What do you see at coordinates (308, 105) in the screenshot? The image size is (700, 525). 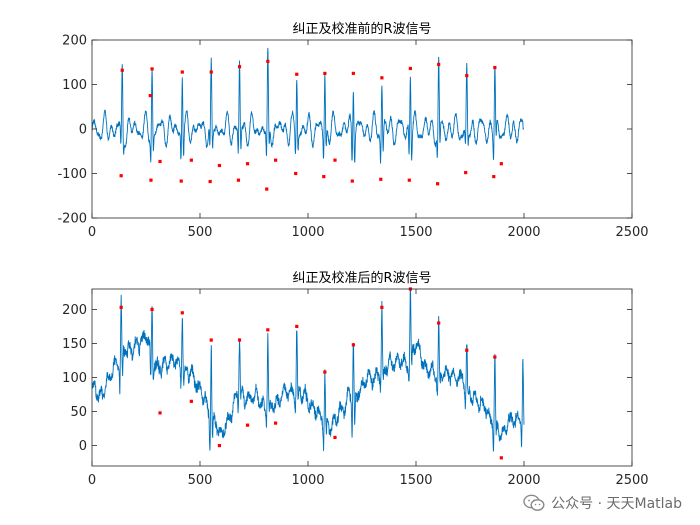 I see `signal-line` at bounding box center [308, 105].